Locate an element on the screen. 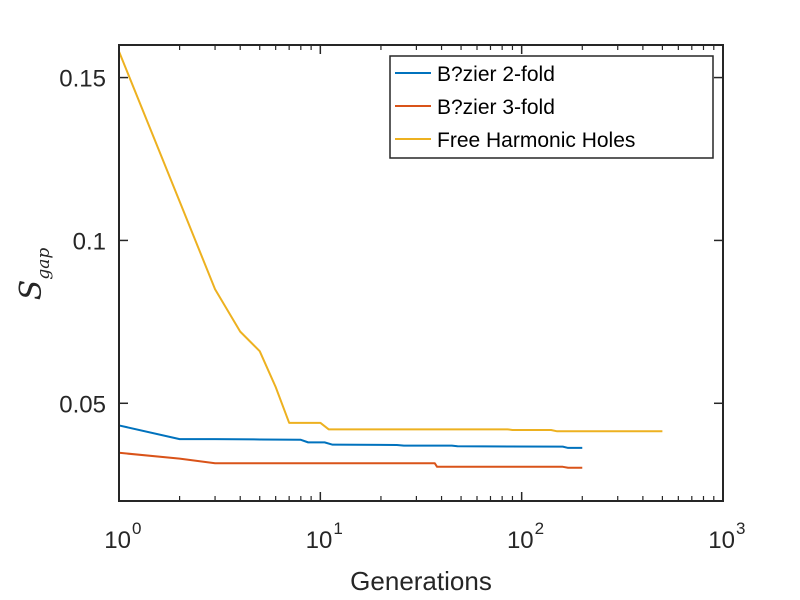 This screenshot has height=600, width=800. y-axis-title: Sgap is located at coordinates (34, 274).